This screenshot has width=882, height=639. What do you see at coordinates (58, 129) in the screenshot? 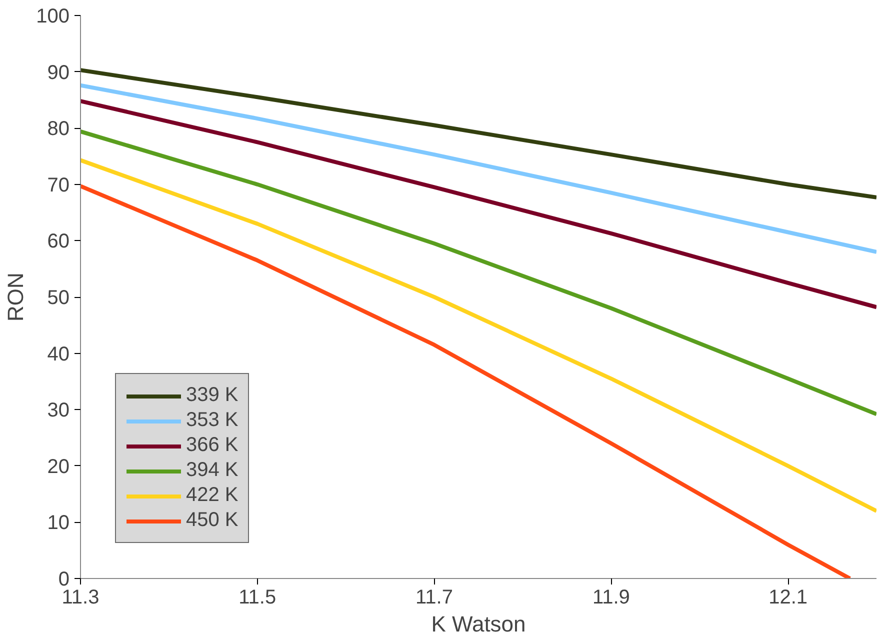
I see `y-tick-label: 80` at bounding box center [58, 129].